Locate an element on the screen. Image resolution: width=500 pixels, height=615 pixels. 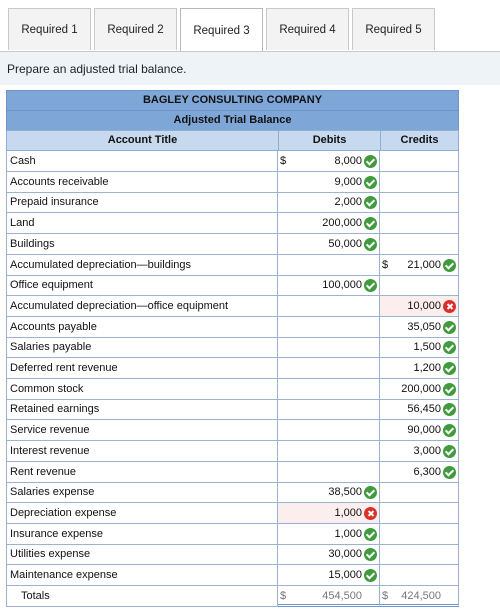
debit-amount: 2,000 is located at coordinates (348, 202).